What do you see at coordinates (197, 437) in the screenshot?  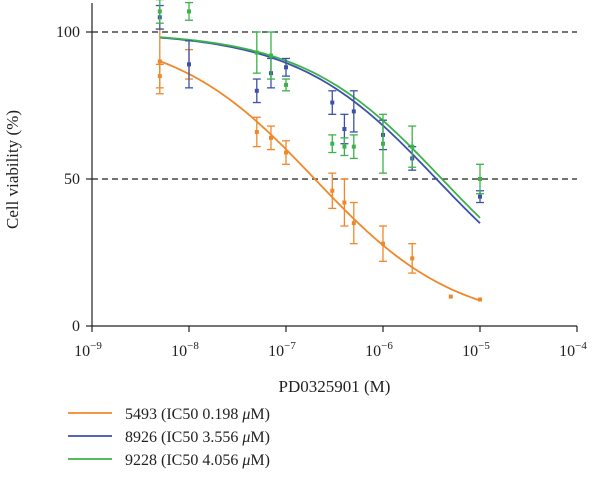 I see `legend-label: 8926 (IC50 3.556 μM)` at bounding box center [197, 437].